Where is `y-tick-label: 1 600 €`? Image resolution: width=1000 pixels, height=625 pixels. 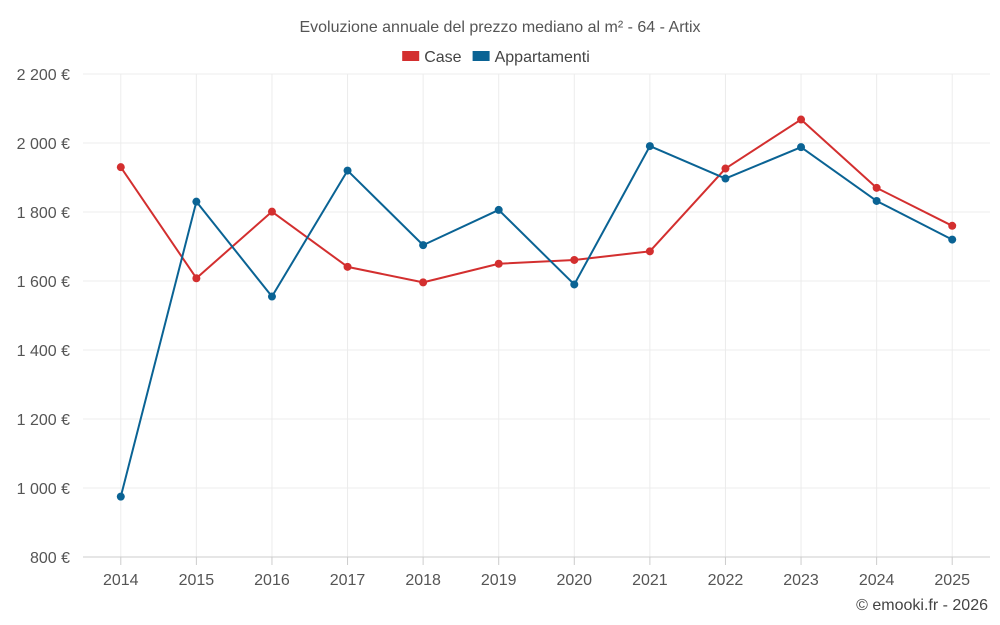
y-tick-label: 1 600 € is located at coordinates (43, 282).